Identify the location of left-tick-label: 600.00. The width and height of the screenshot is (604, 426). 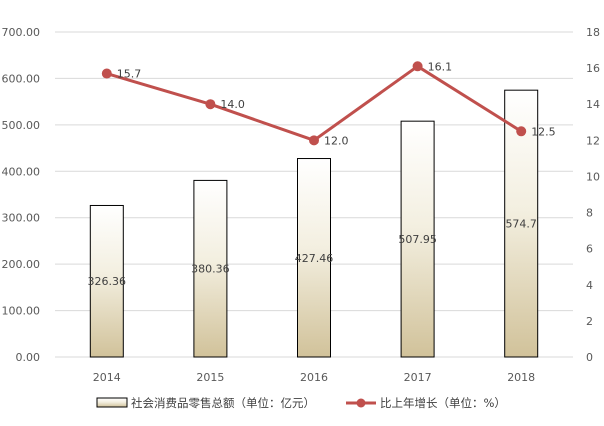
(21, 78).